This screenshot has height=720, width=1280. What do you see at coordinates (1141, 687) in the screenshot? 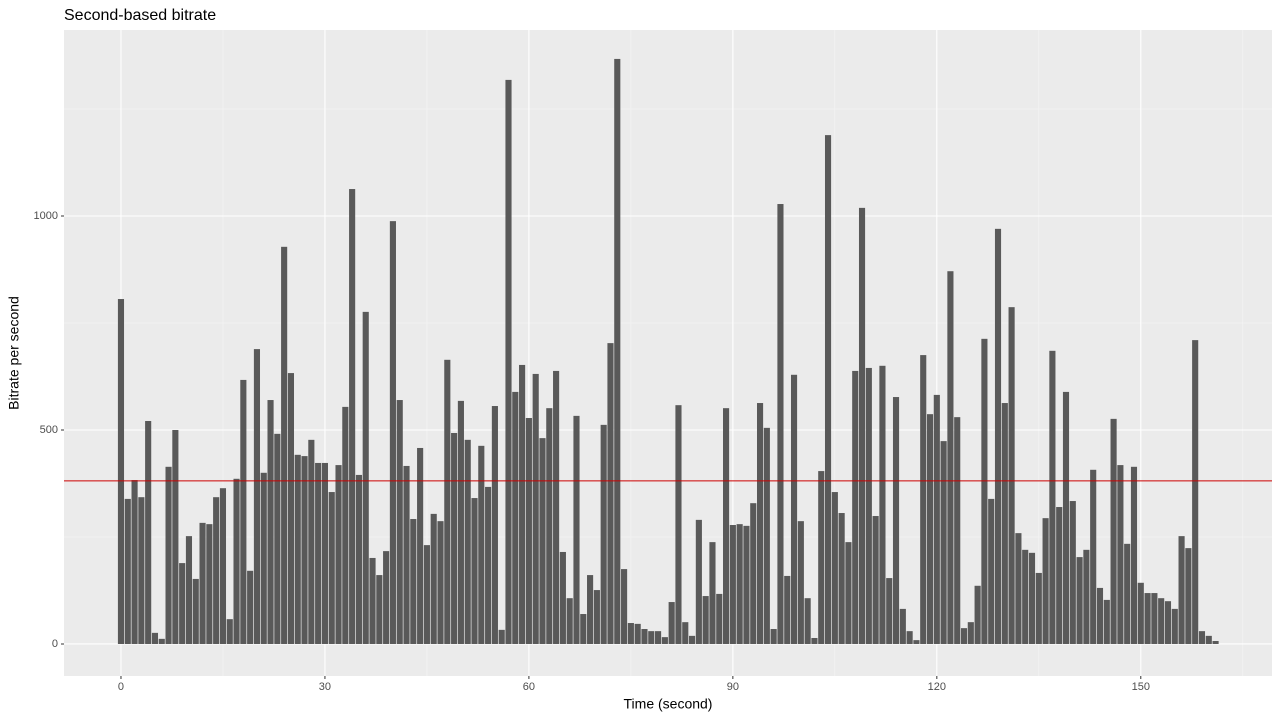
I see `x-tick-label: 150` at bounding box center [1141, 687].